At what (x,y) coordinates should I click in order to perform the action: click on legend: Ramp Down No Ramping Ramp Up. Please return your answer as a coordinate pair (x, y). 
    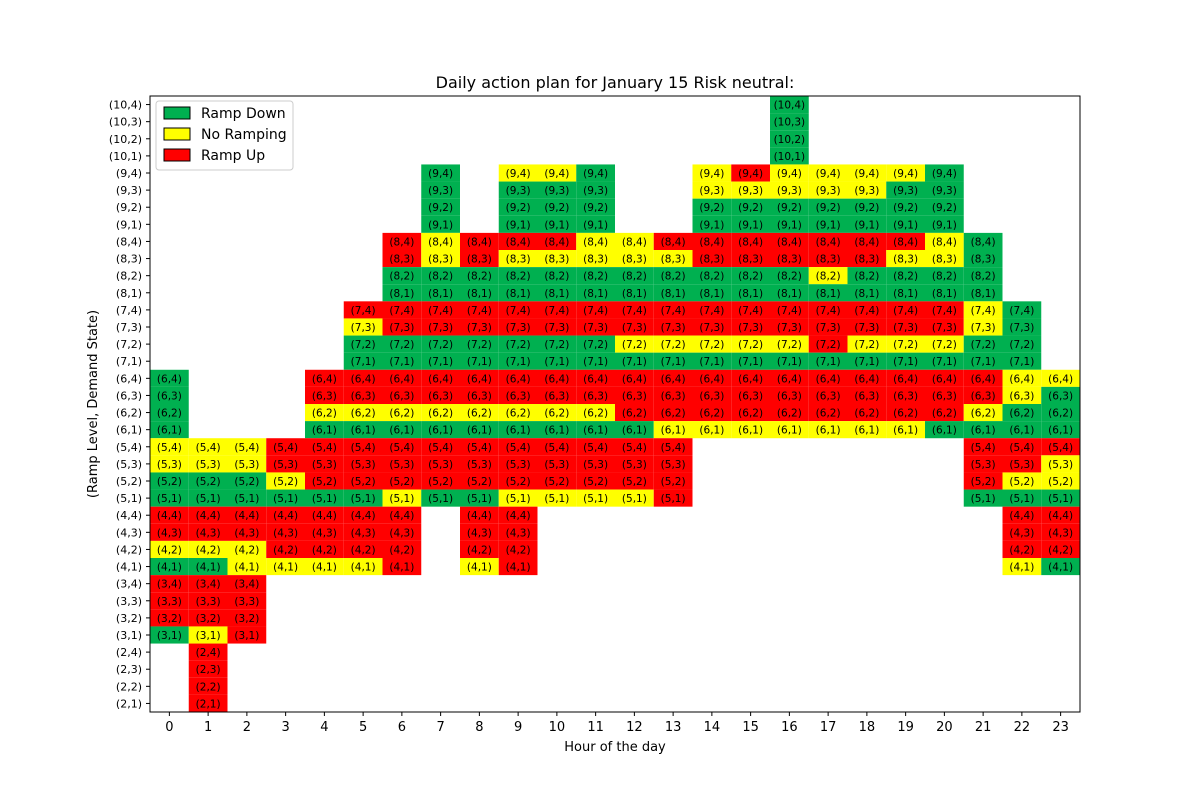
    Looking at the image, I should click on (224, 135).